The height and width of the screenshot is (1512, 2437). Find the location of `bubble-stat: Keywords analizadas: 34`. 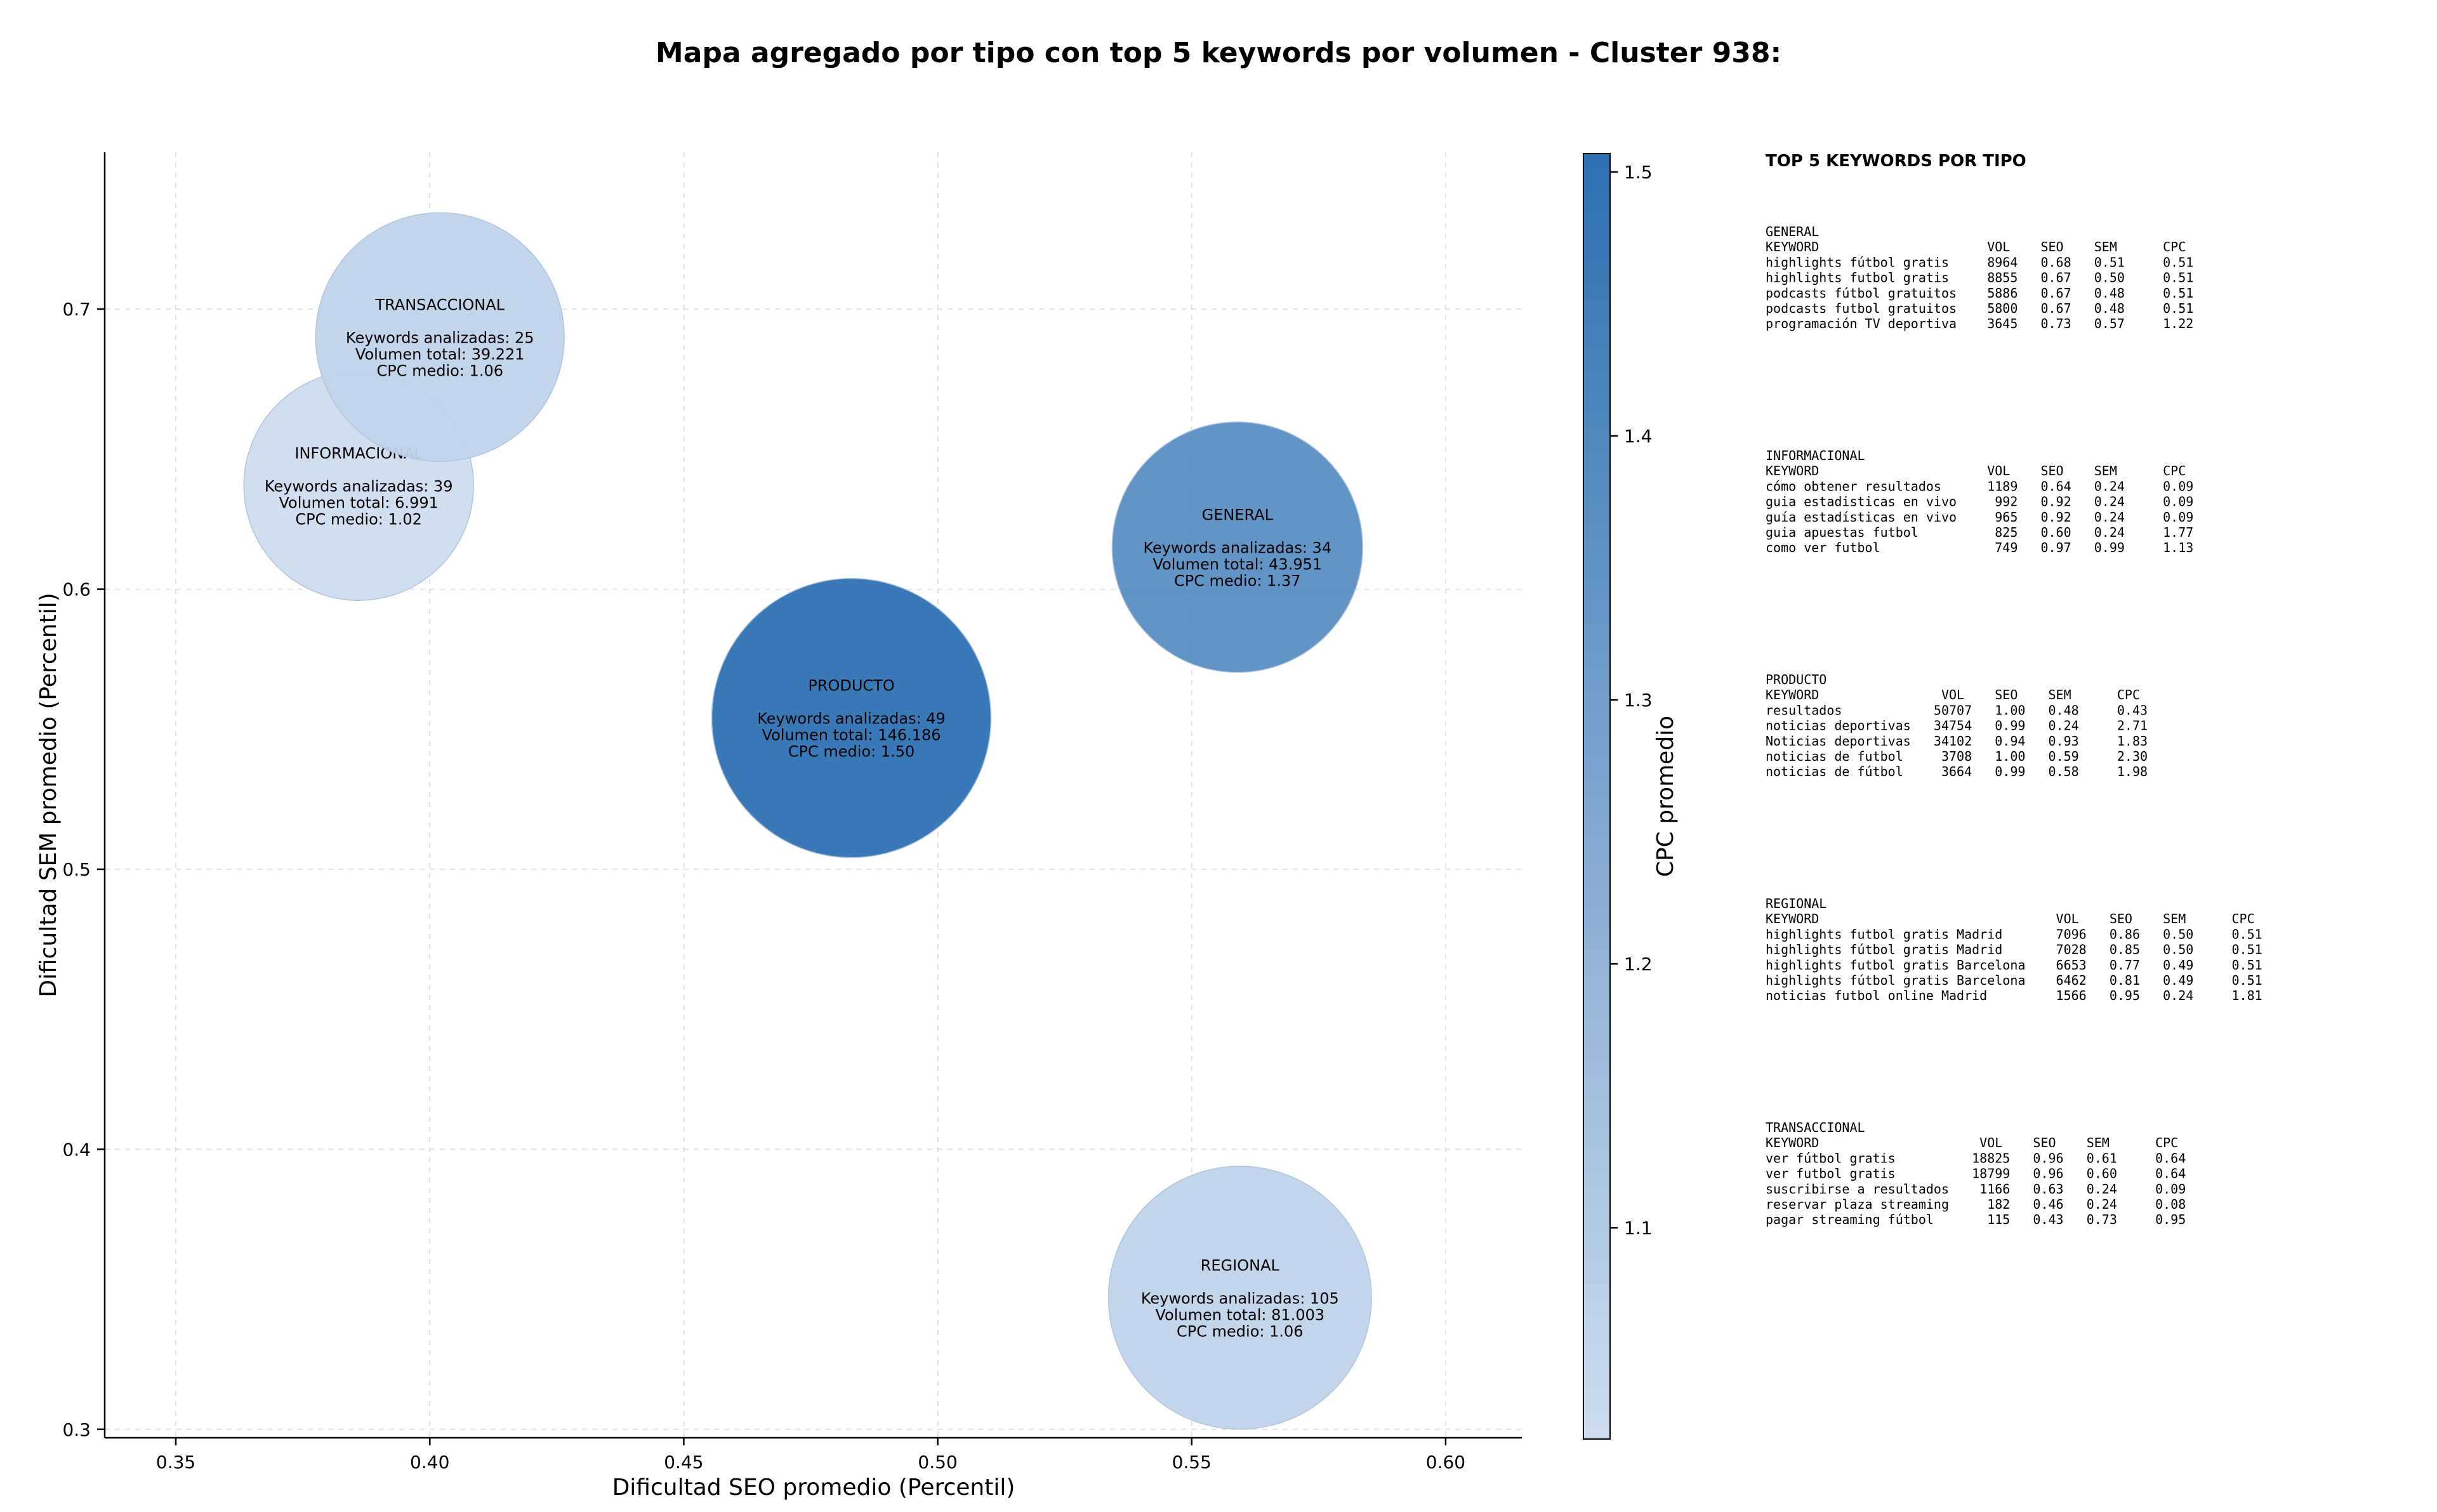

bubble-stat: Keywords analizadas: 34 is located at coordinates (1237, 548).